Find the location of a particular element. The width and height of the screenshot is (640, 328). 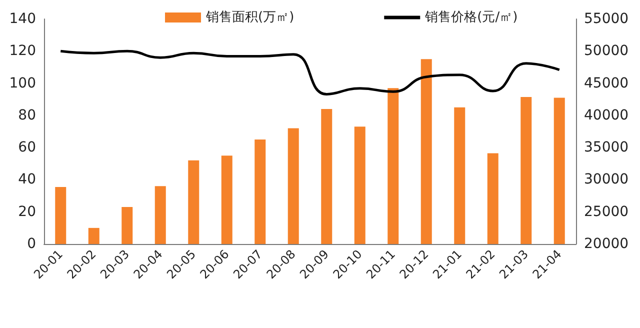

y2-tick-label: 40000 is located at coordinates (606, 115).